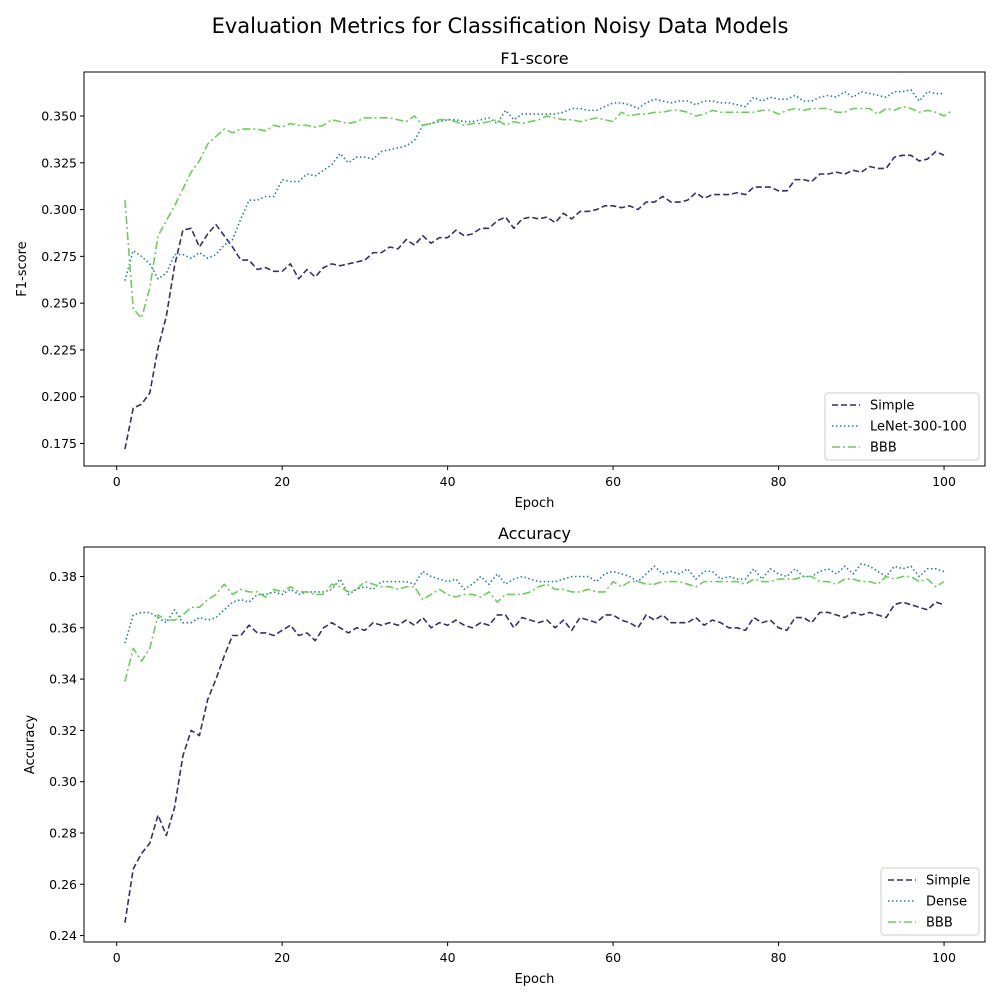  I want to click on y-tick-label: 0.34, so click(63, 679).